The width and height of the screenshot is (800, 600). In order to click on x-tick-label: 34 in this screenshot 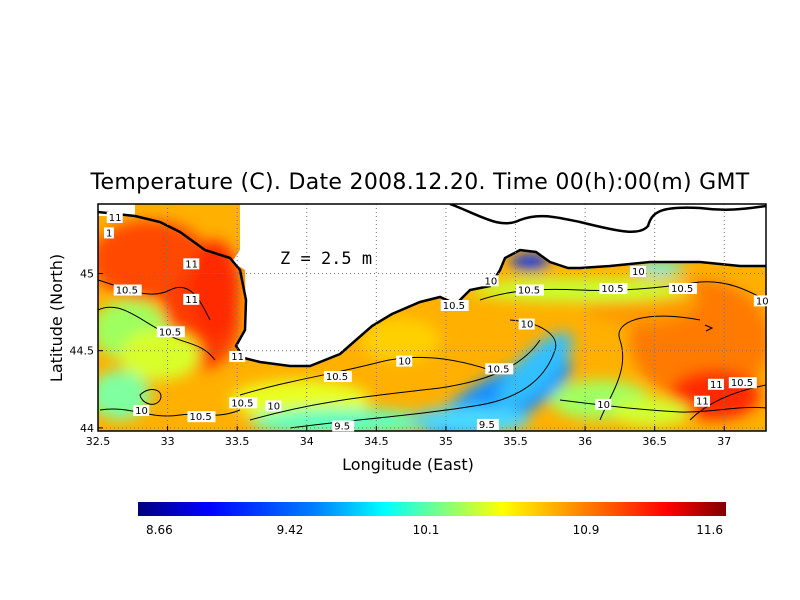, I will do `click(307, 441)`.